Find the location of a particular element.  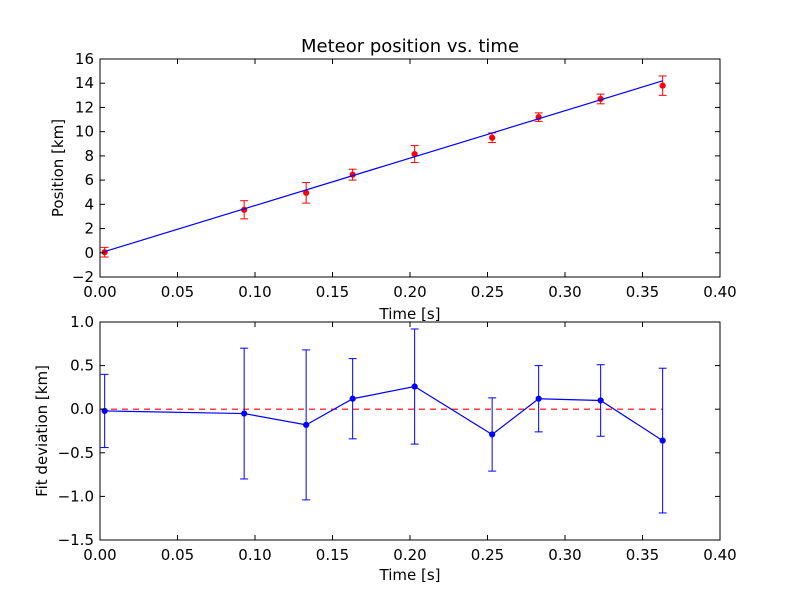

y-tick-label: 10 is located at coordinates (84, 132).